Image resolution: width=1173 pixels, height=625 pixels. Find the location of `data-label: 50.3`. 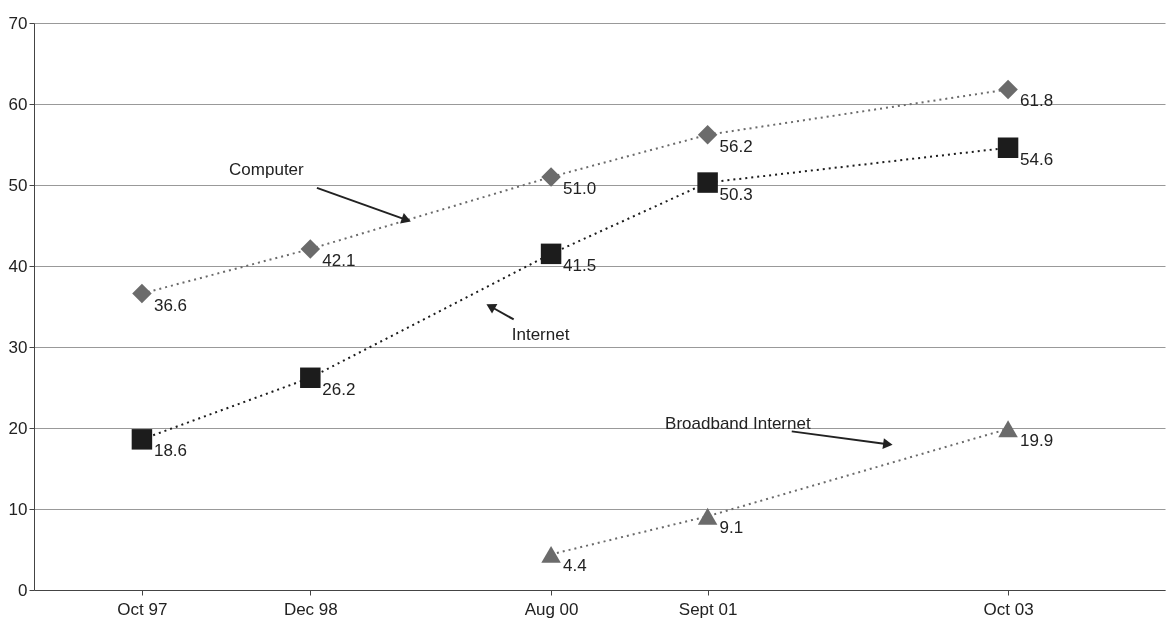

data-label: 50.3 is located at coordinates (736, 194).